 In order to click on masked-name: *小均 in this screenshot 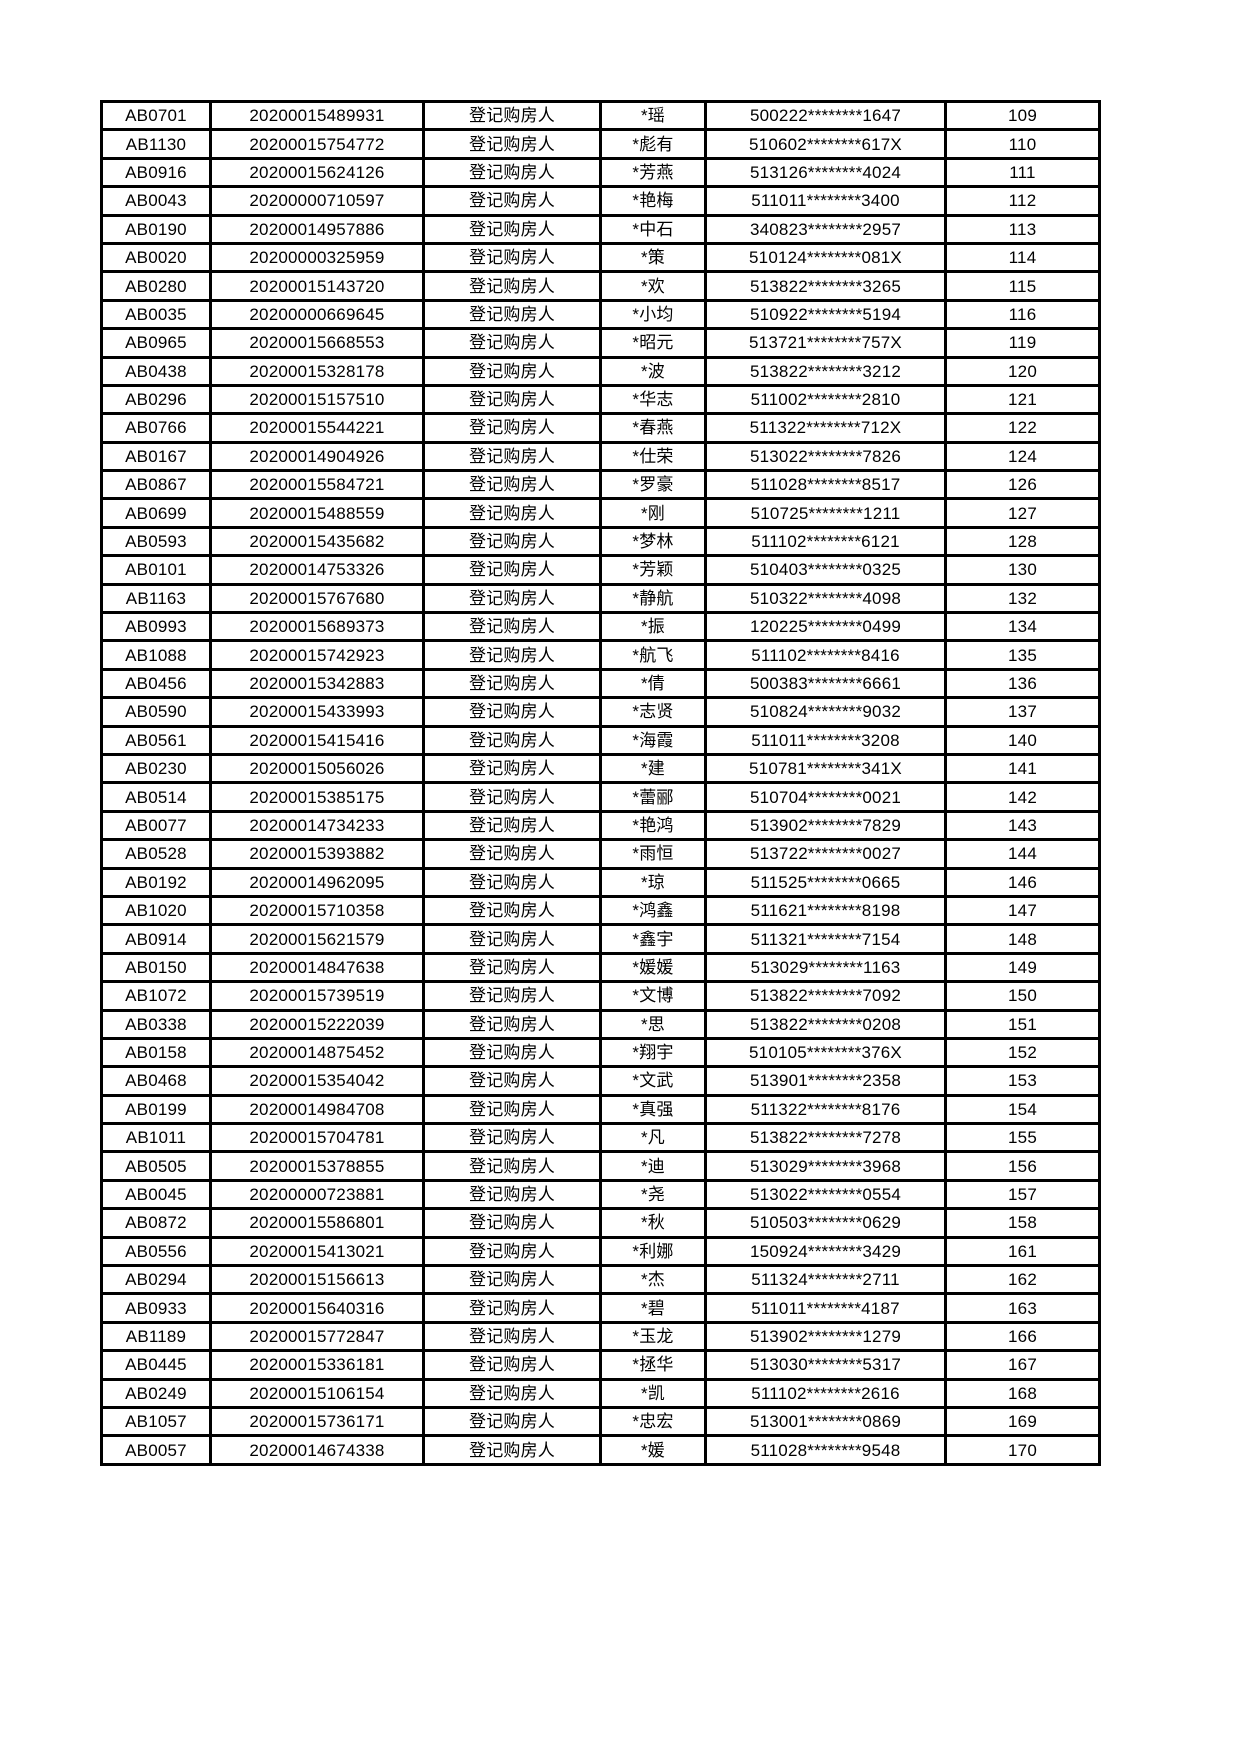, I will do `click(653, 314)`.